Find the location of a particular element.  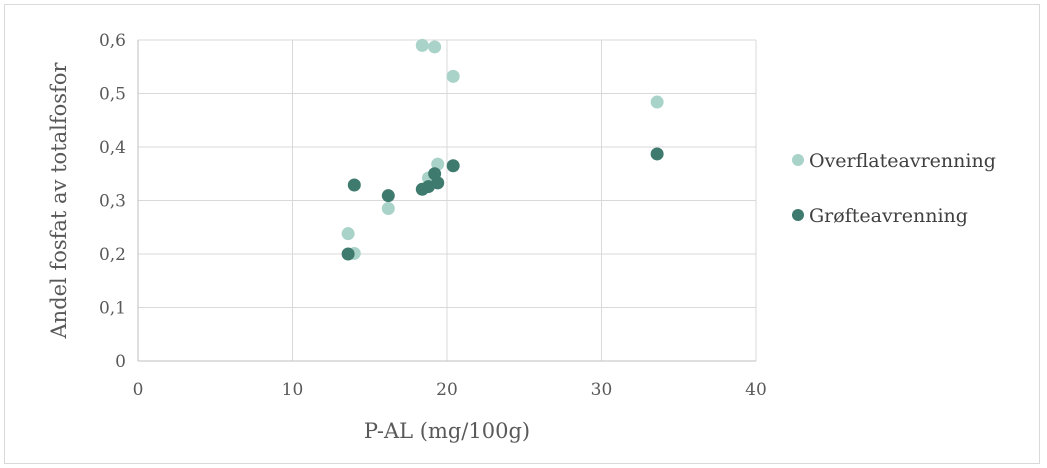

x-tick-label: 30 is located at coordinates (602, 390).